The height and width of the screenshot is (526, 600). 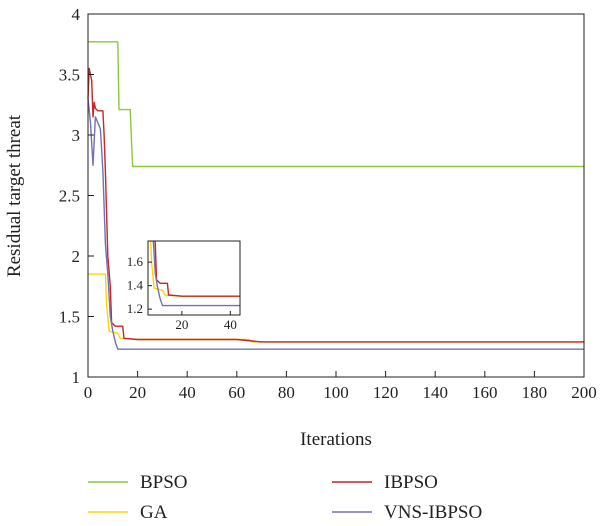 What do you see at coordinates (76, 135) in the screenshot?
I see `y-tick-label: 3` at bounding box center [76, 135].